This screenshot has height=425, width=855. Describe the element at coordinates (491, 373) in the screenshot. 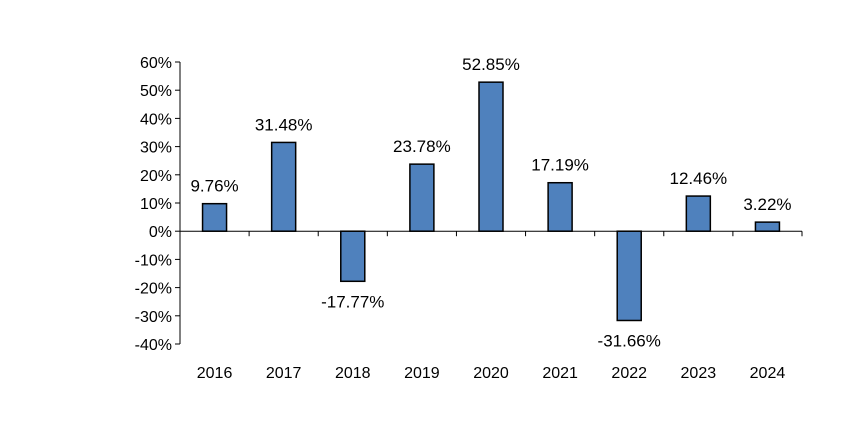

I see `x-tick-label: 2020` at that location.